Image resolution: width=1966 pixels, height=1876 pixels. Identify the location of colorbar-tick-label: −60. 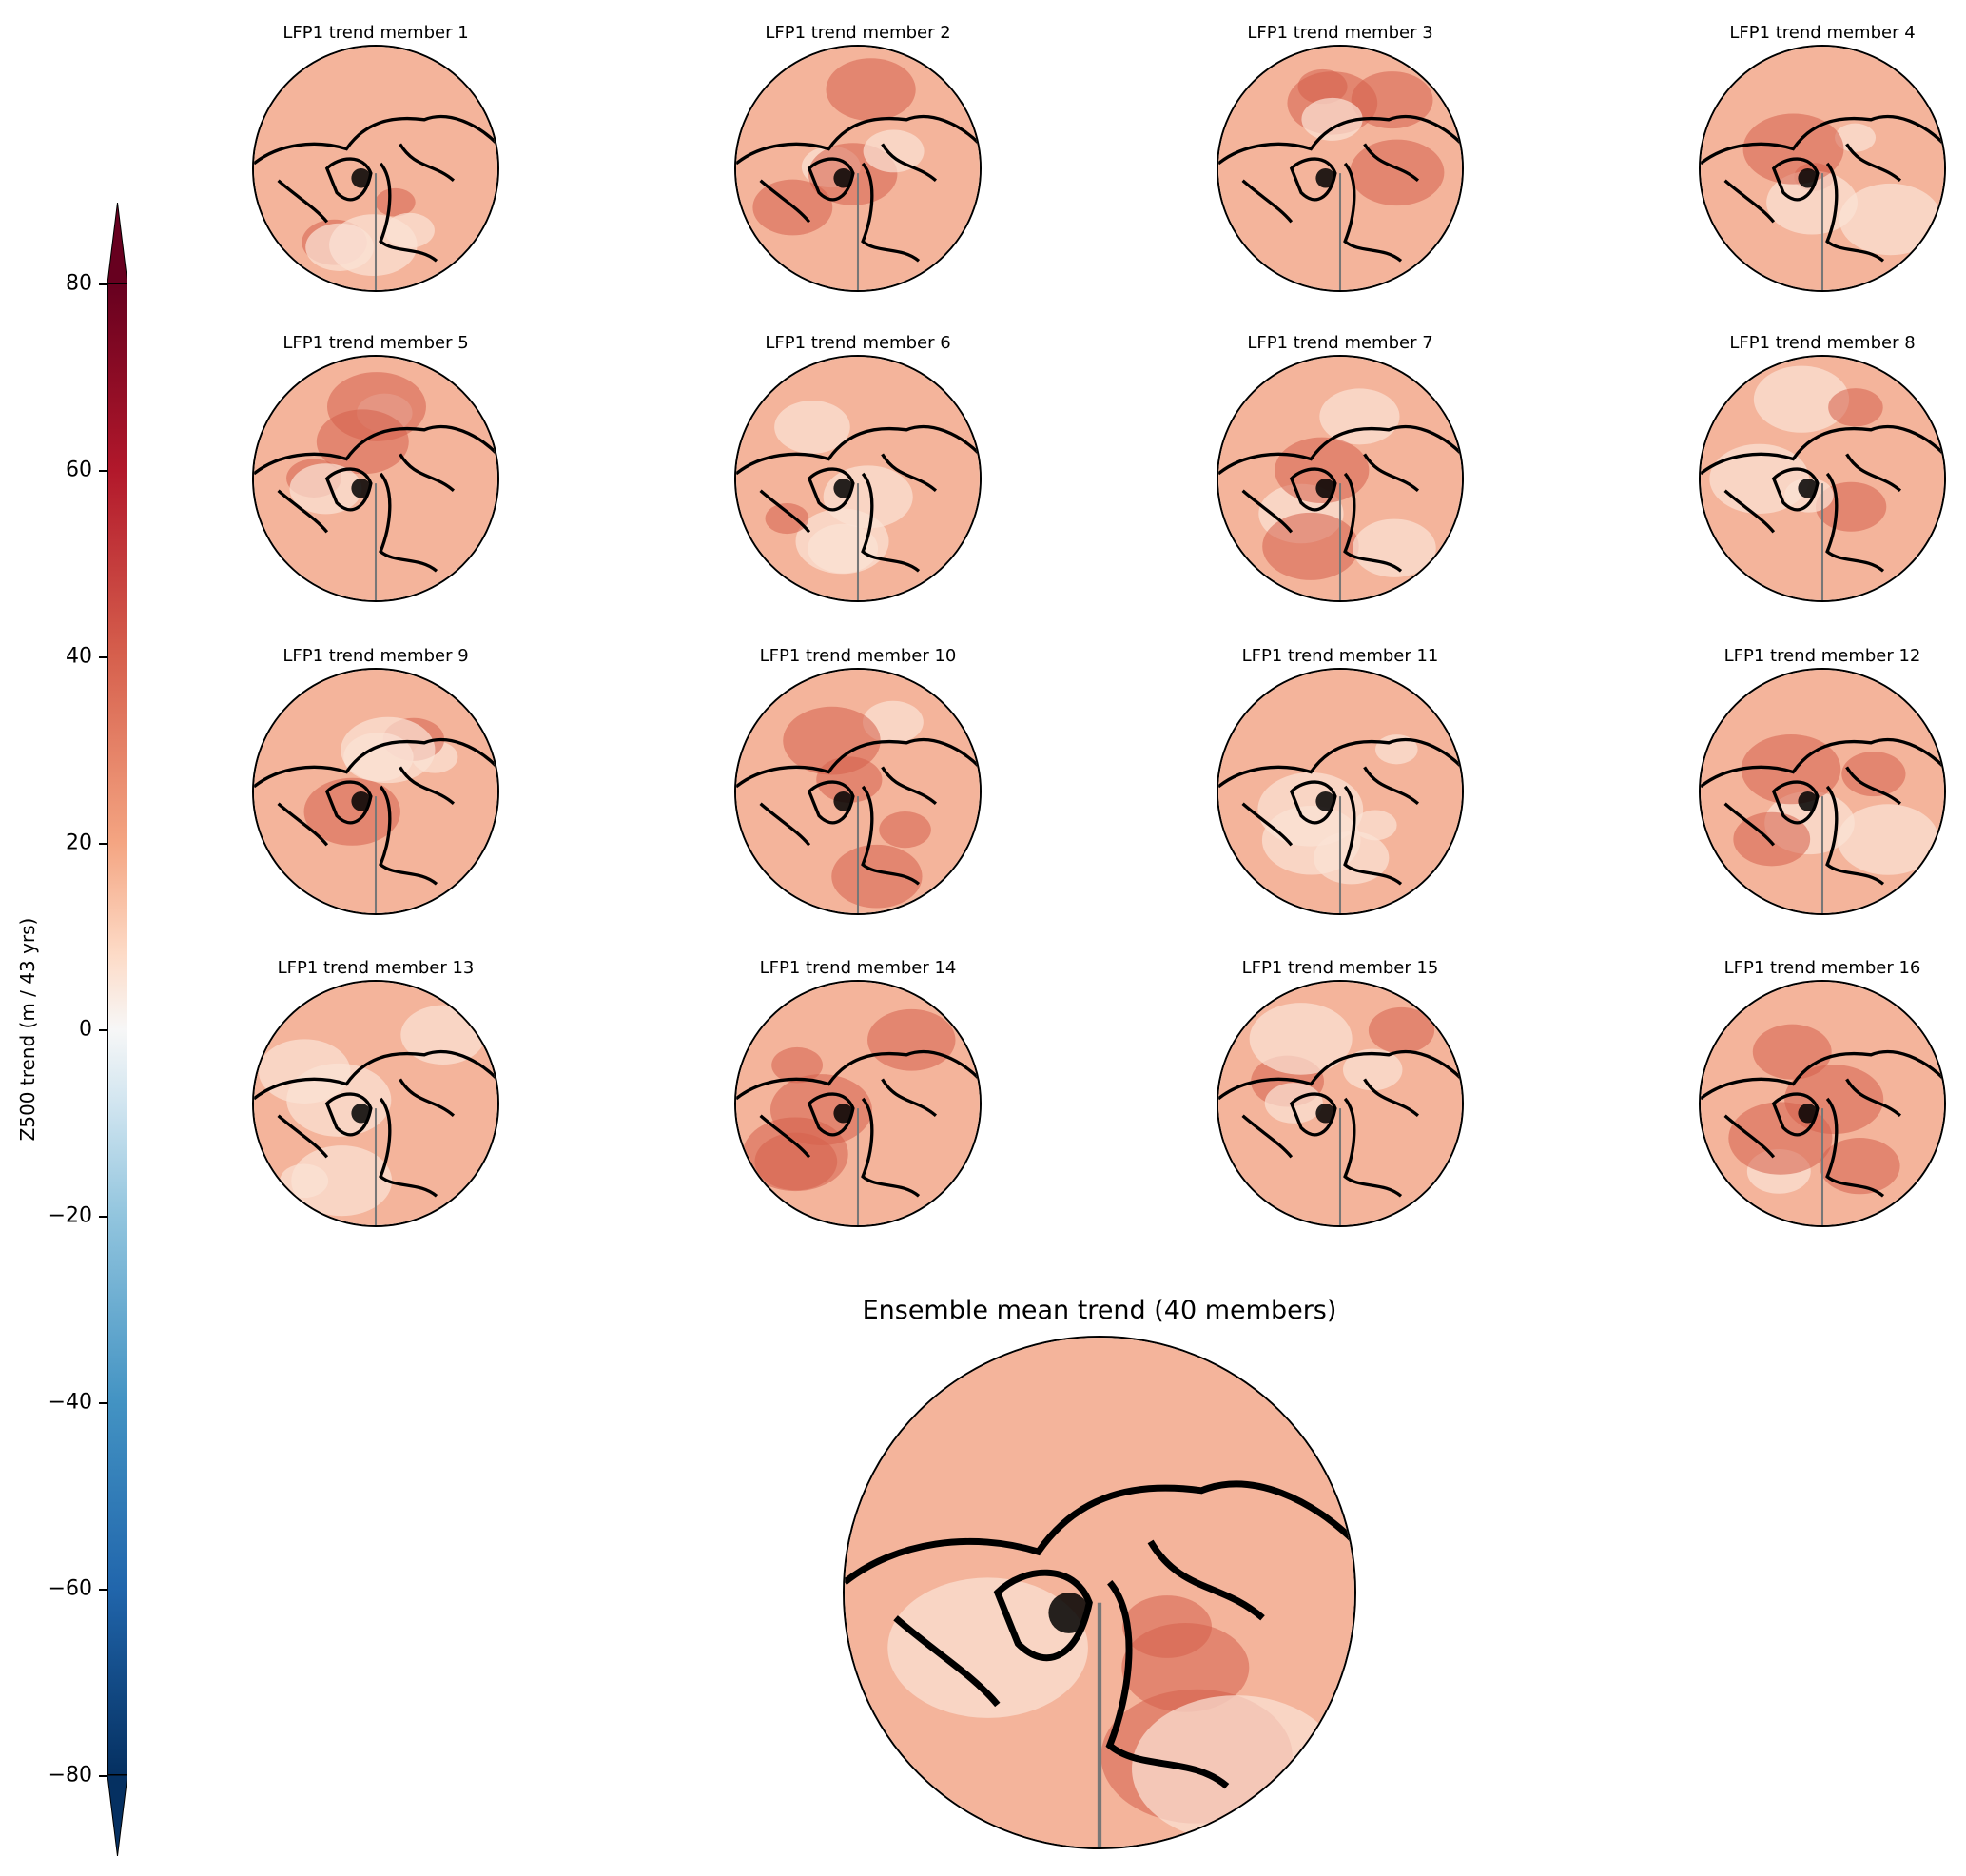
(70, 1588).